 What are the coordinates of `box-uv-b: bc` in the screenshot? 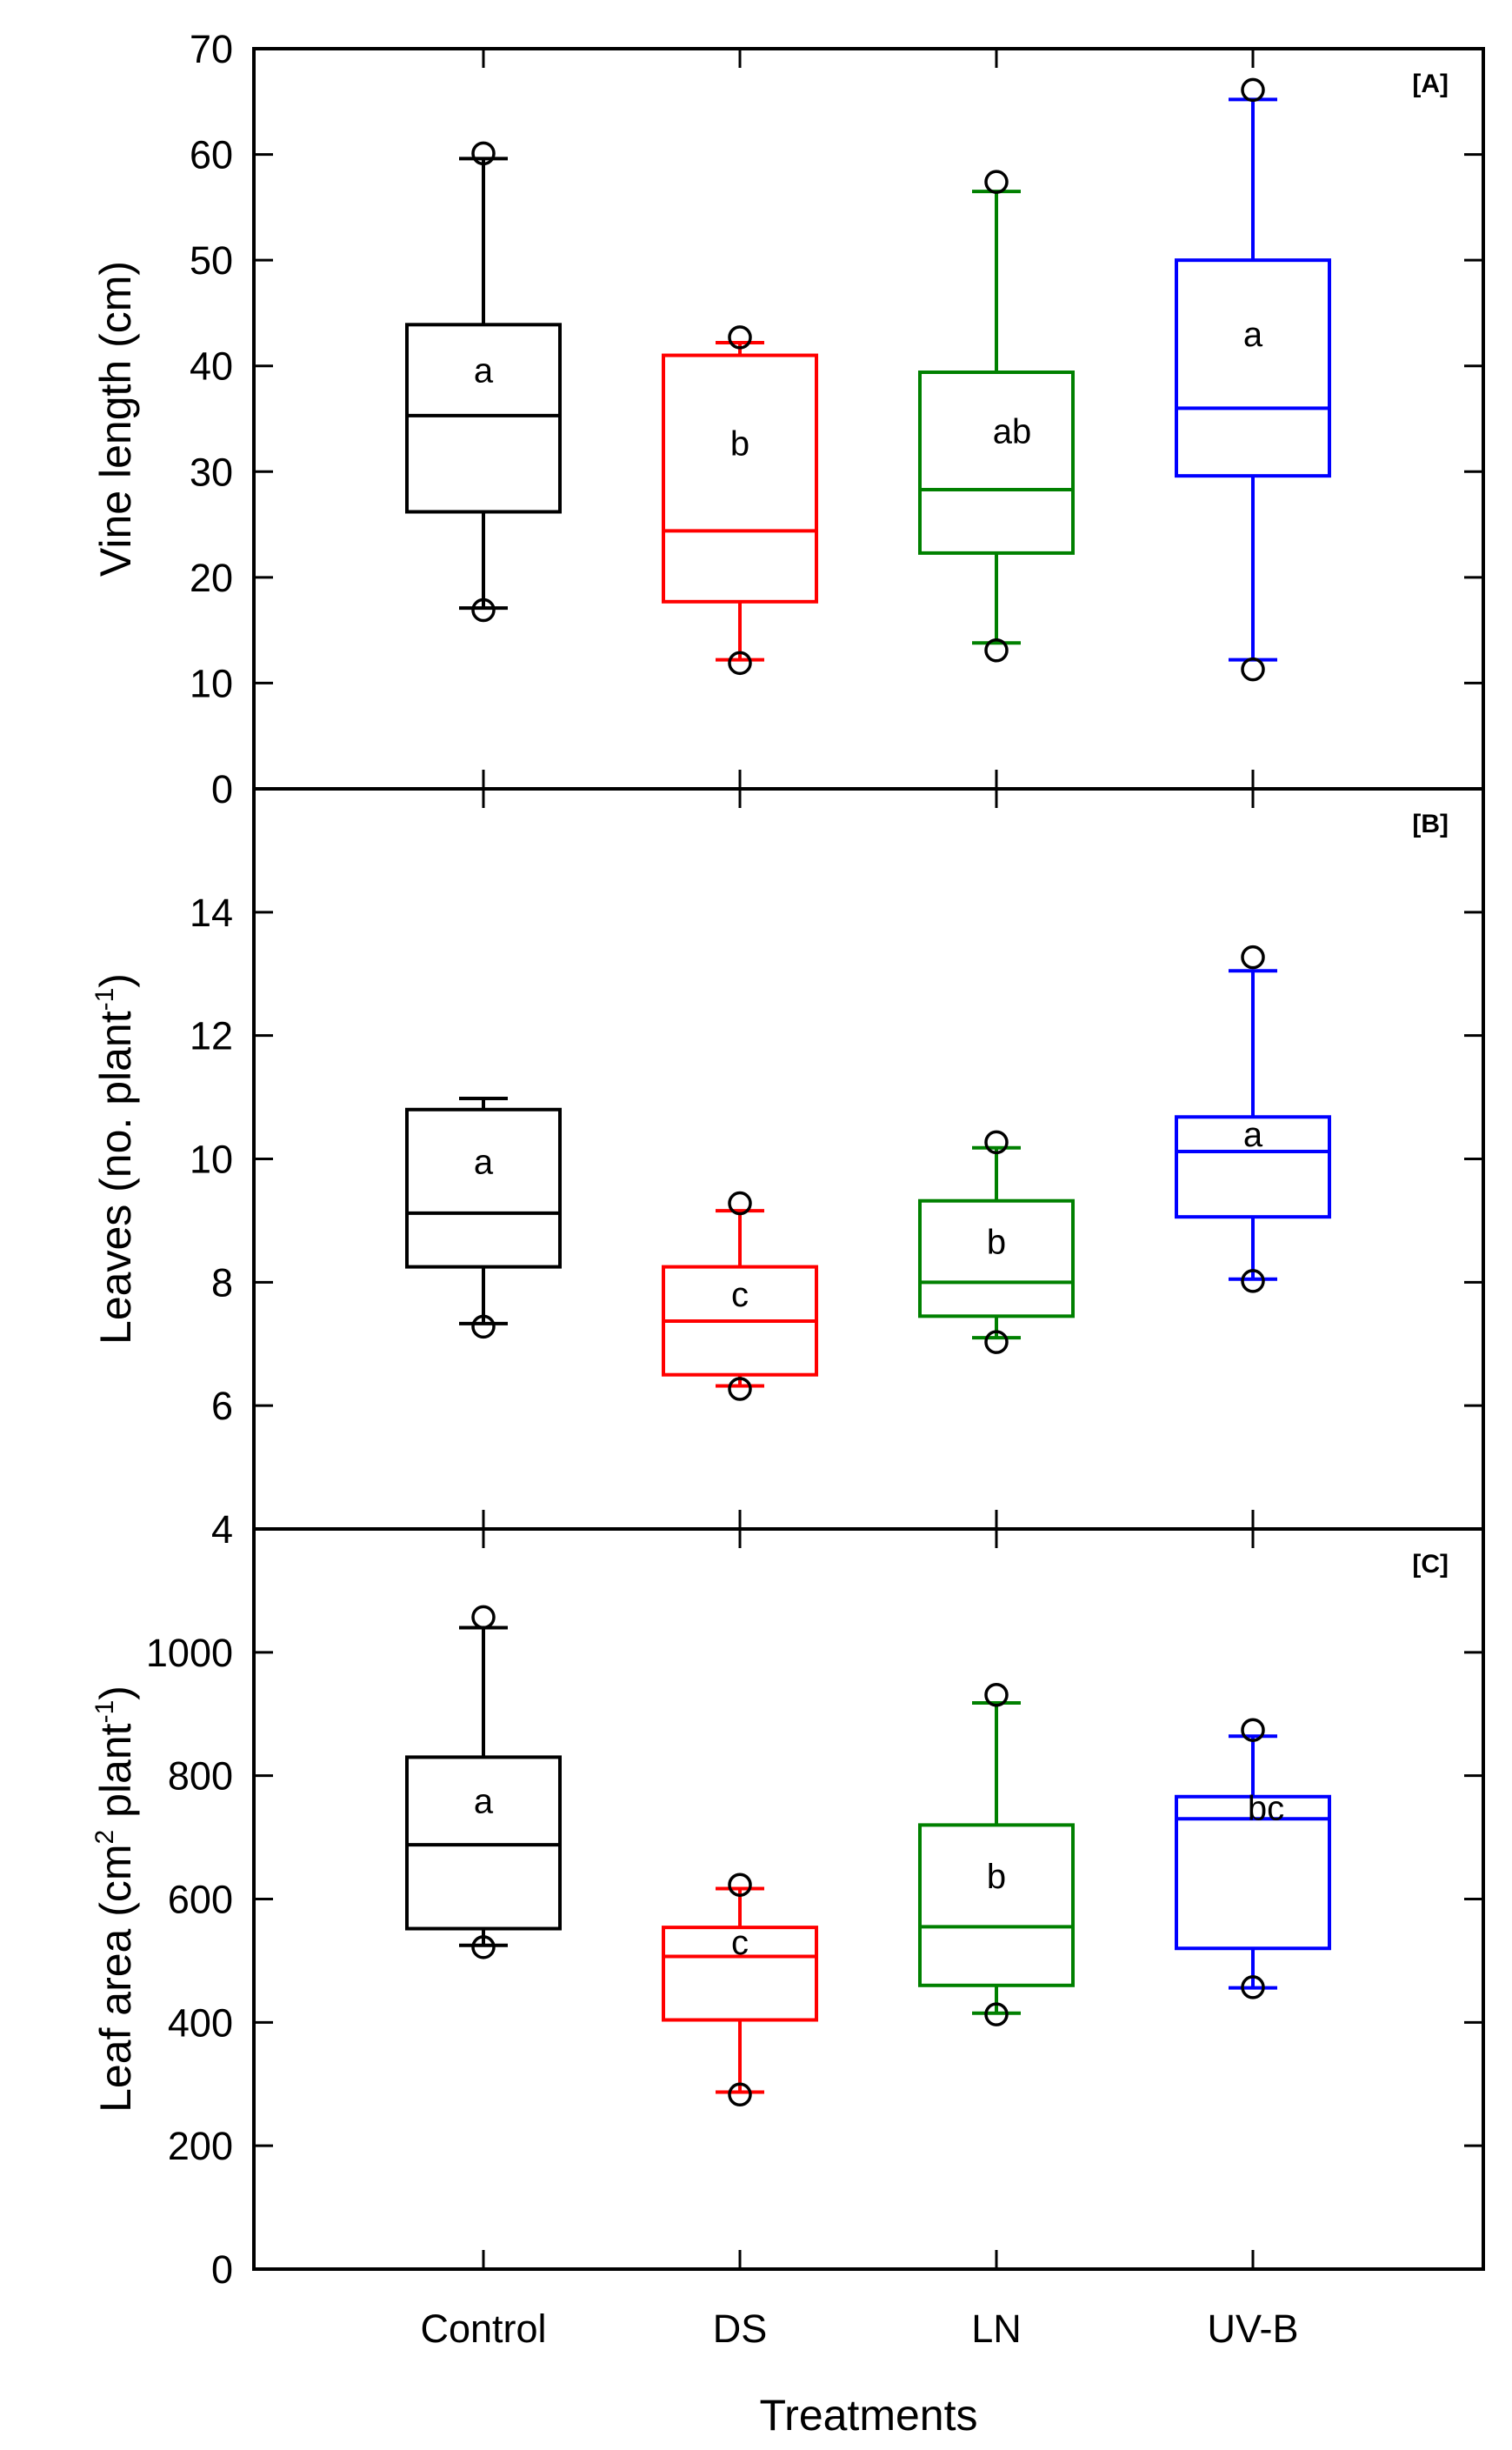 It's located at (1253, 1859).